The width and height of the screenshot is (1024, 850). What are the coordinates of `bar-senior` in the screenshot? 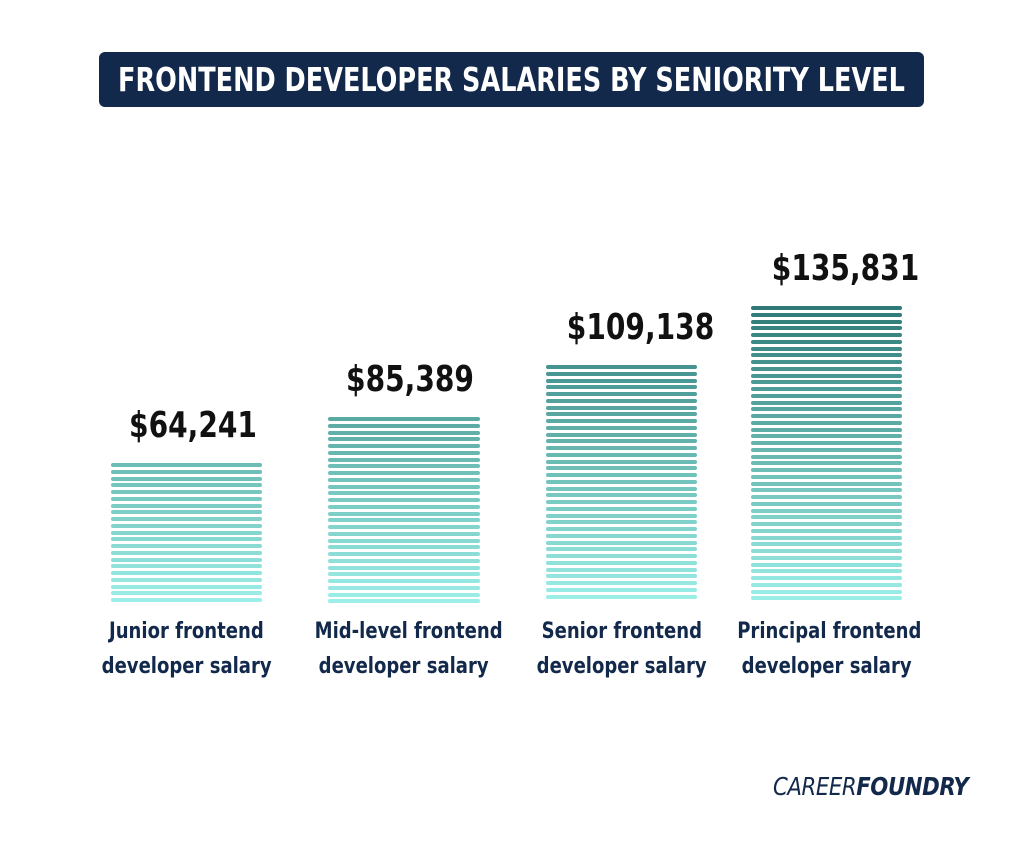 It's located at (621, 484).